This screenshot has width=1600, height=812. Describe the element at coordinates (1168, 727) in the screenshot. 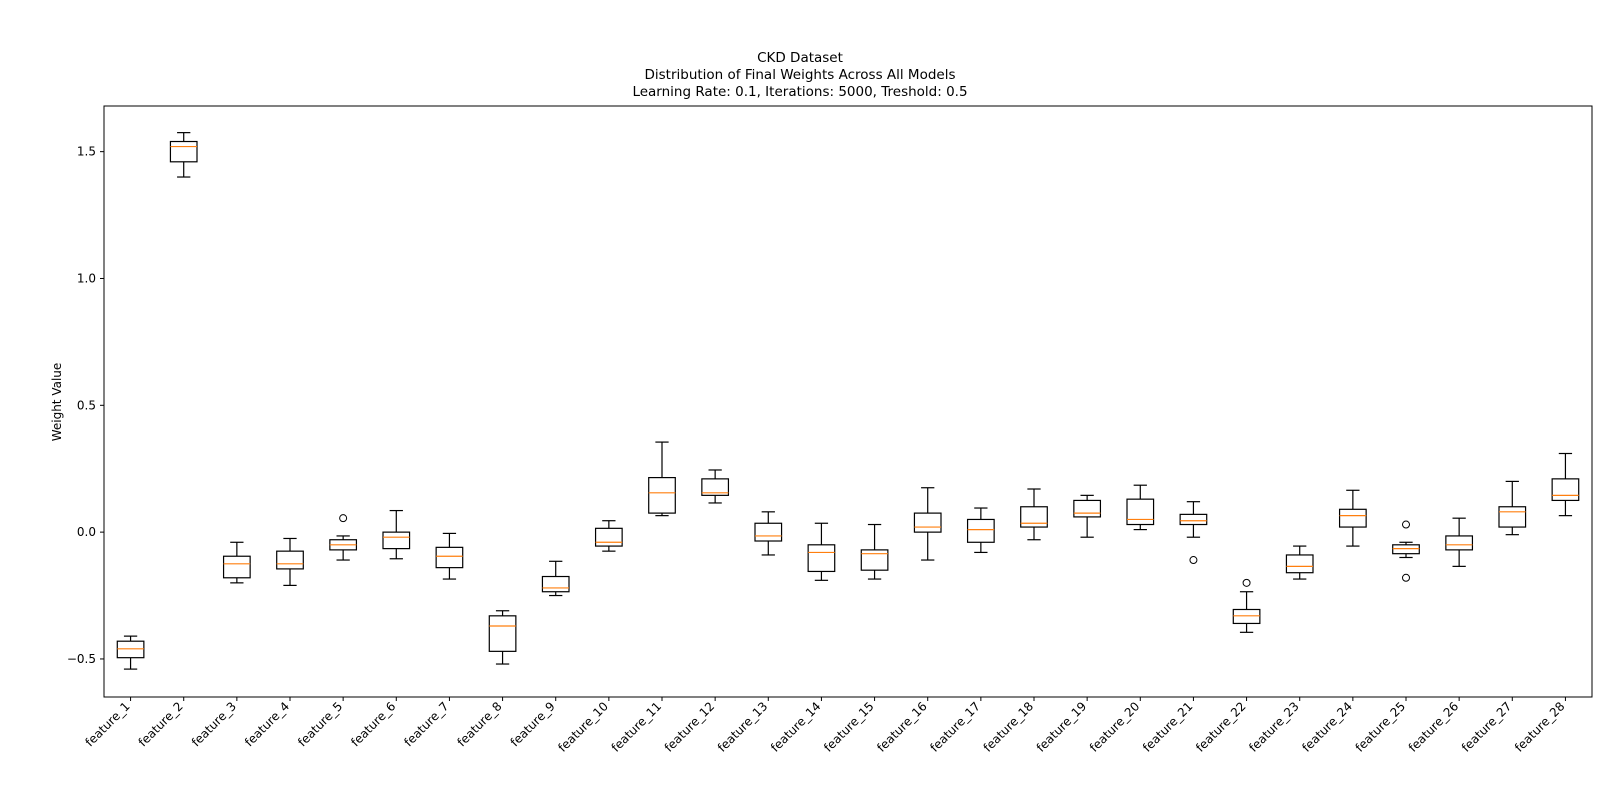

I see `x-tick-label: feature_21` at that location.